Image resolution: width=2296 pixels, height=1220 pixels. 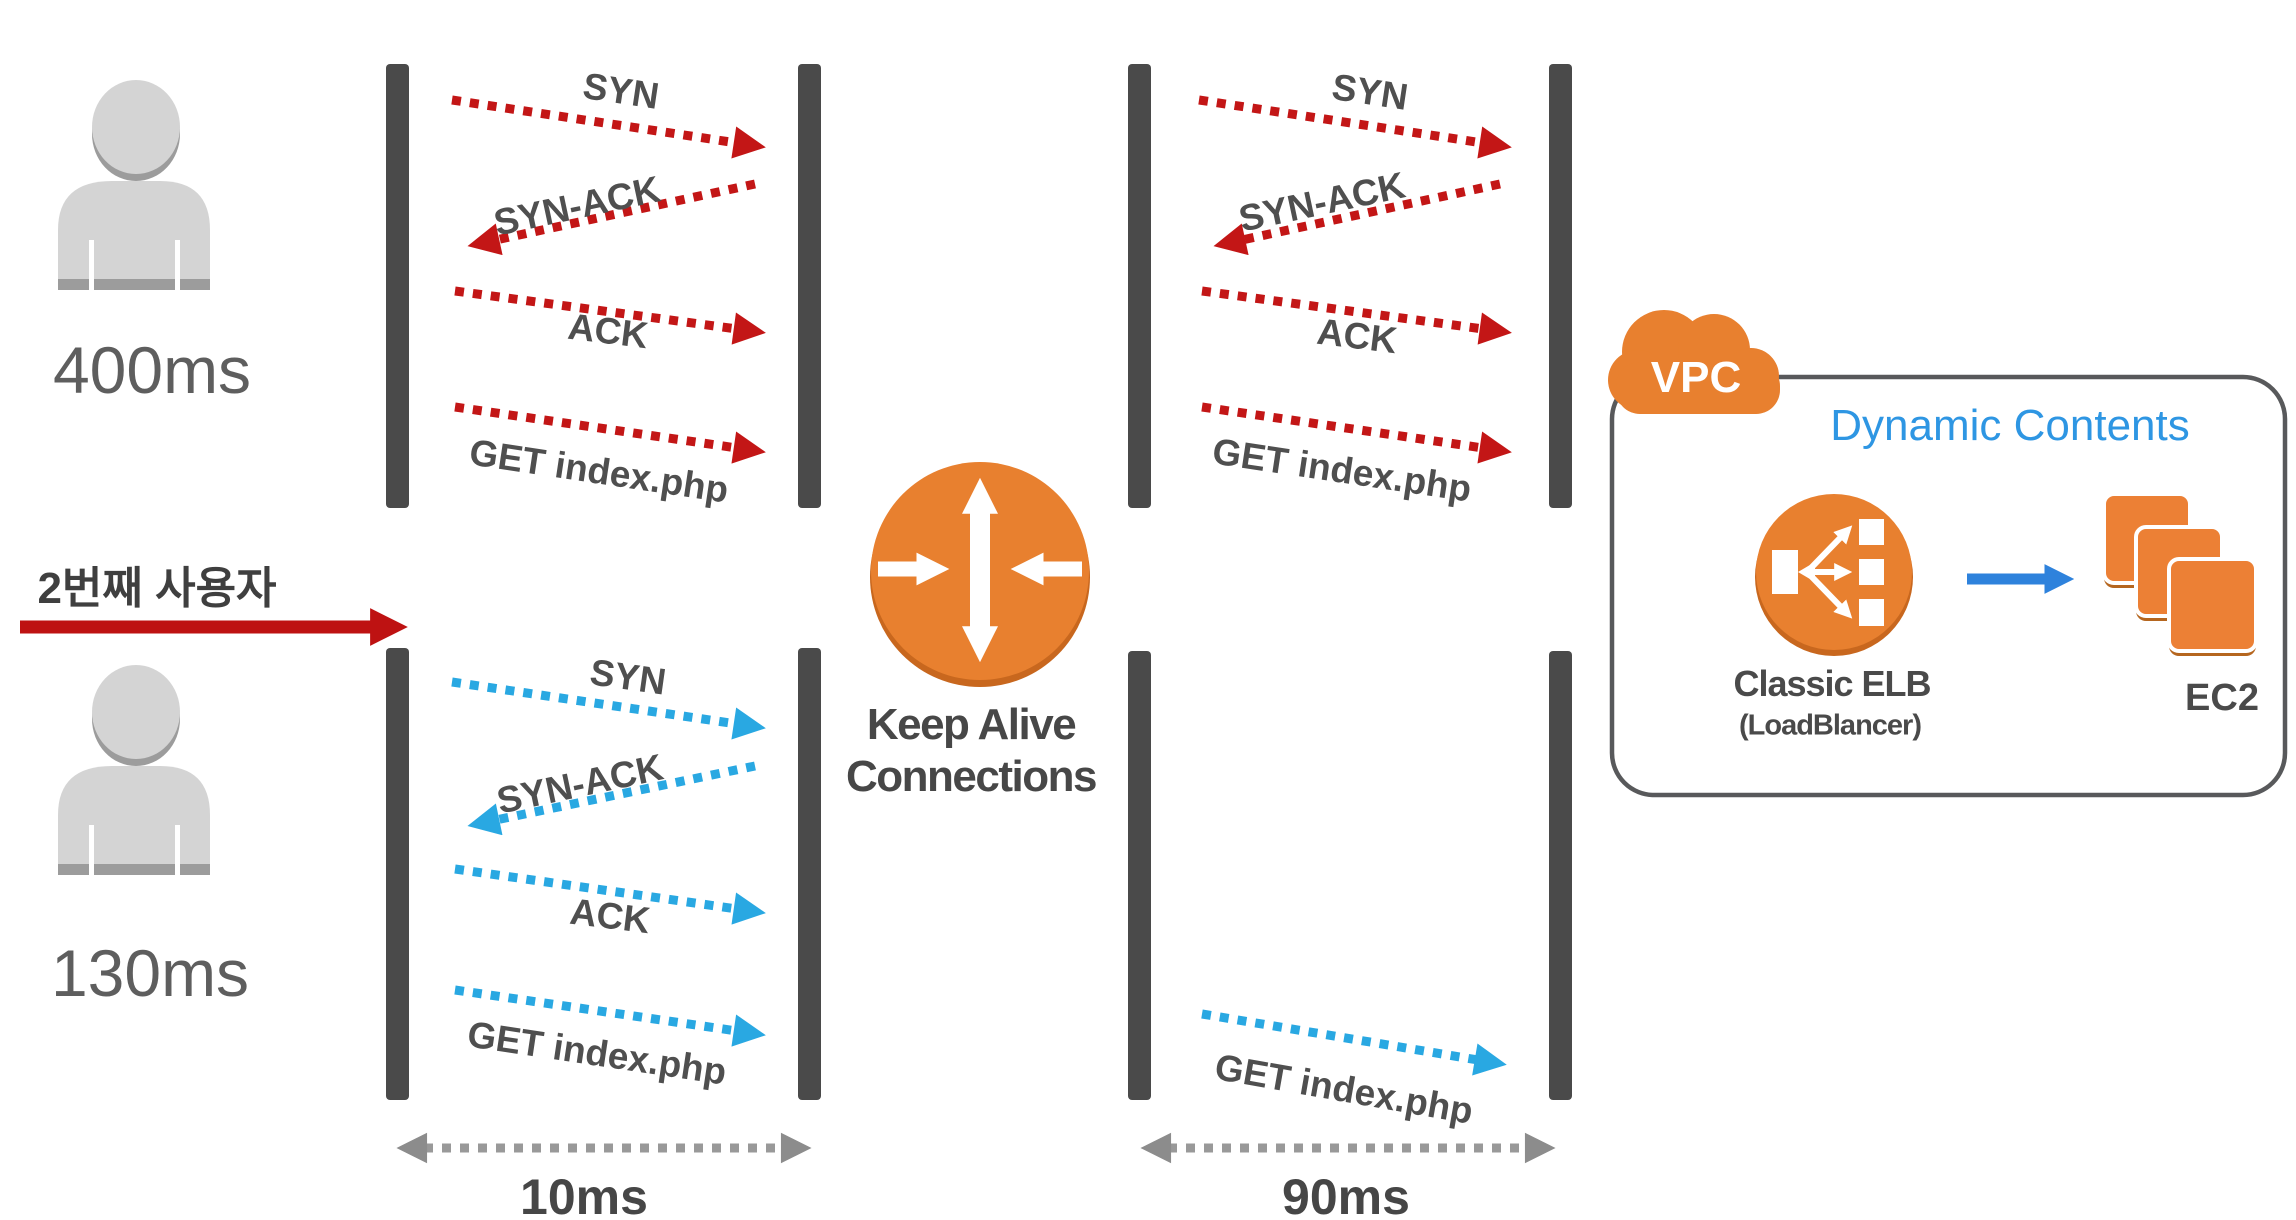 What do you see at coordinates (628, 677) in the screenshot?
I see `bottom-left-syn-label: SYN` at bounding box center [628, 677].